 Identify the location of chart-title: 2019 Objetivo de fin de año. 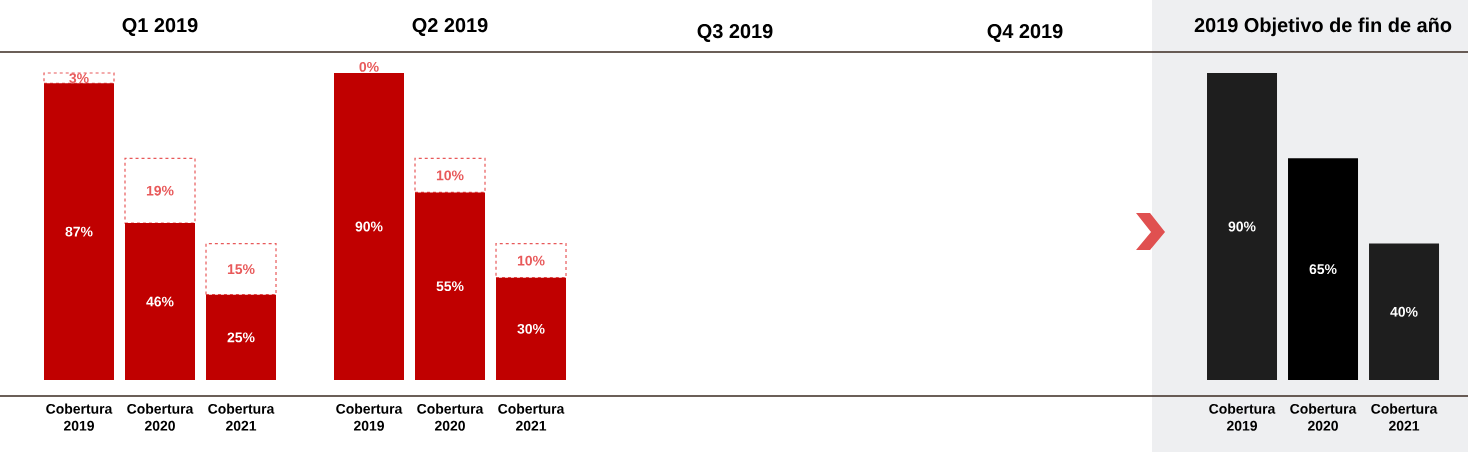
(1323, 27).